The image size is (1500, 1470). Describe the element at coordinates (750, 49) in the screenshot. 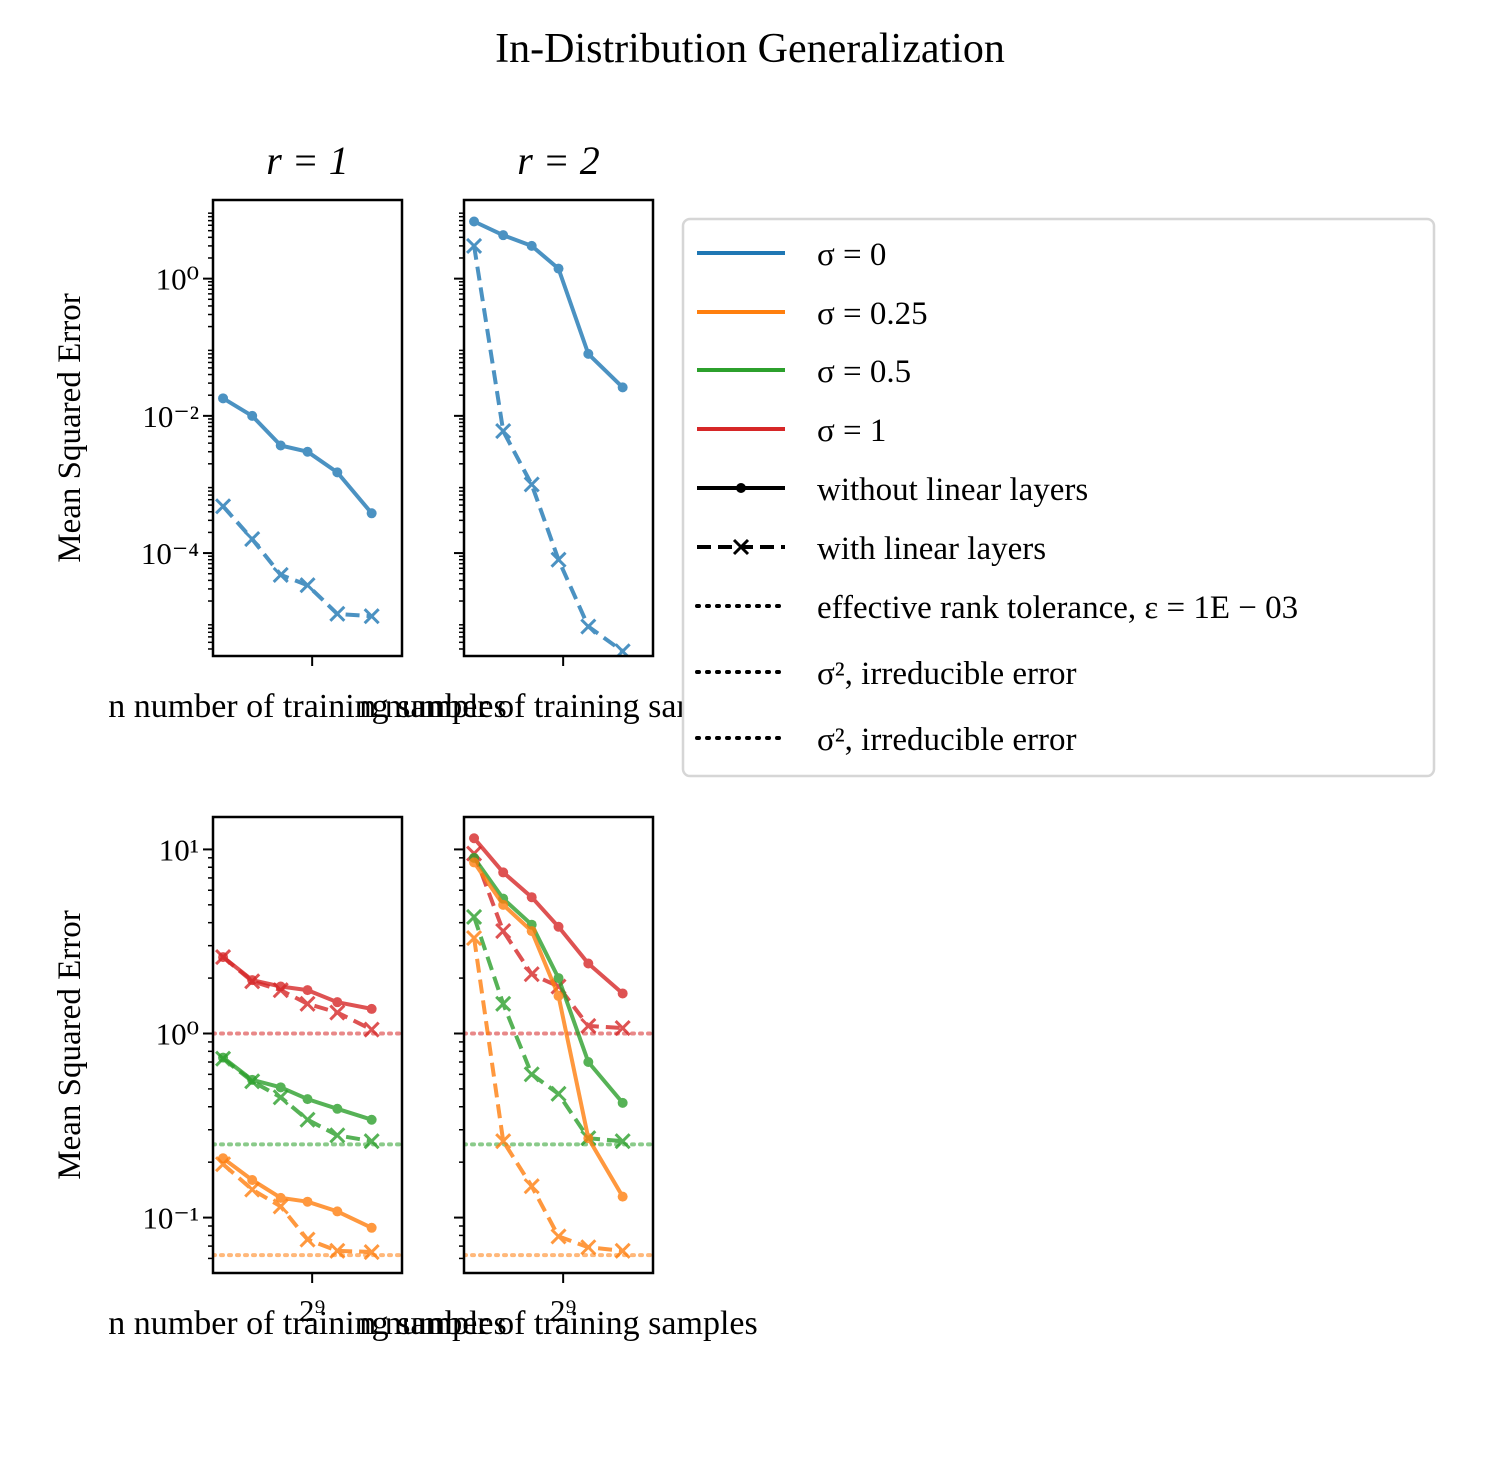

I see `figure-title: In-Distribution Generalization` at that location.